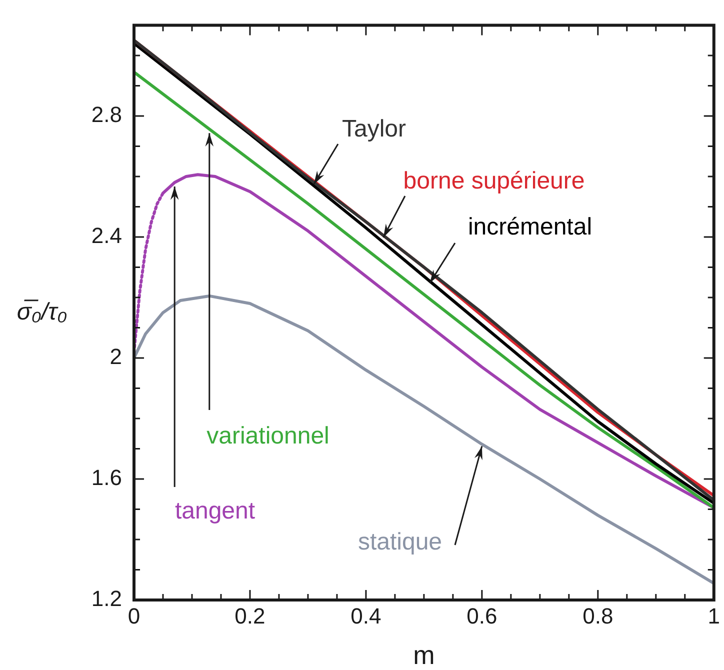  I want to click on text: tangent, so click(215, 511).